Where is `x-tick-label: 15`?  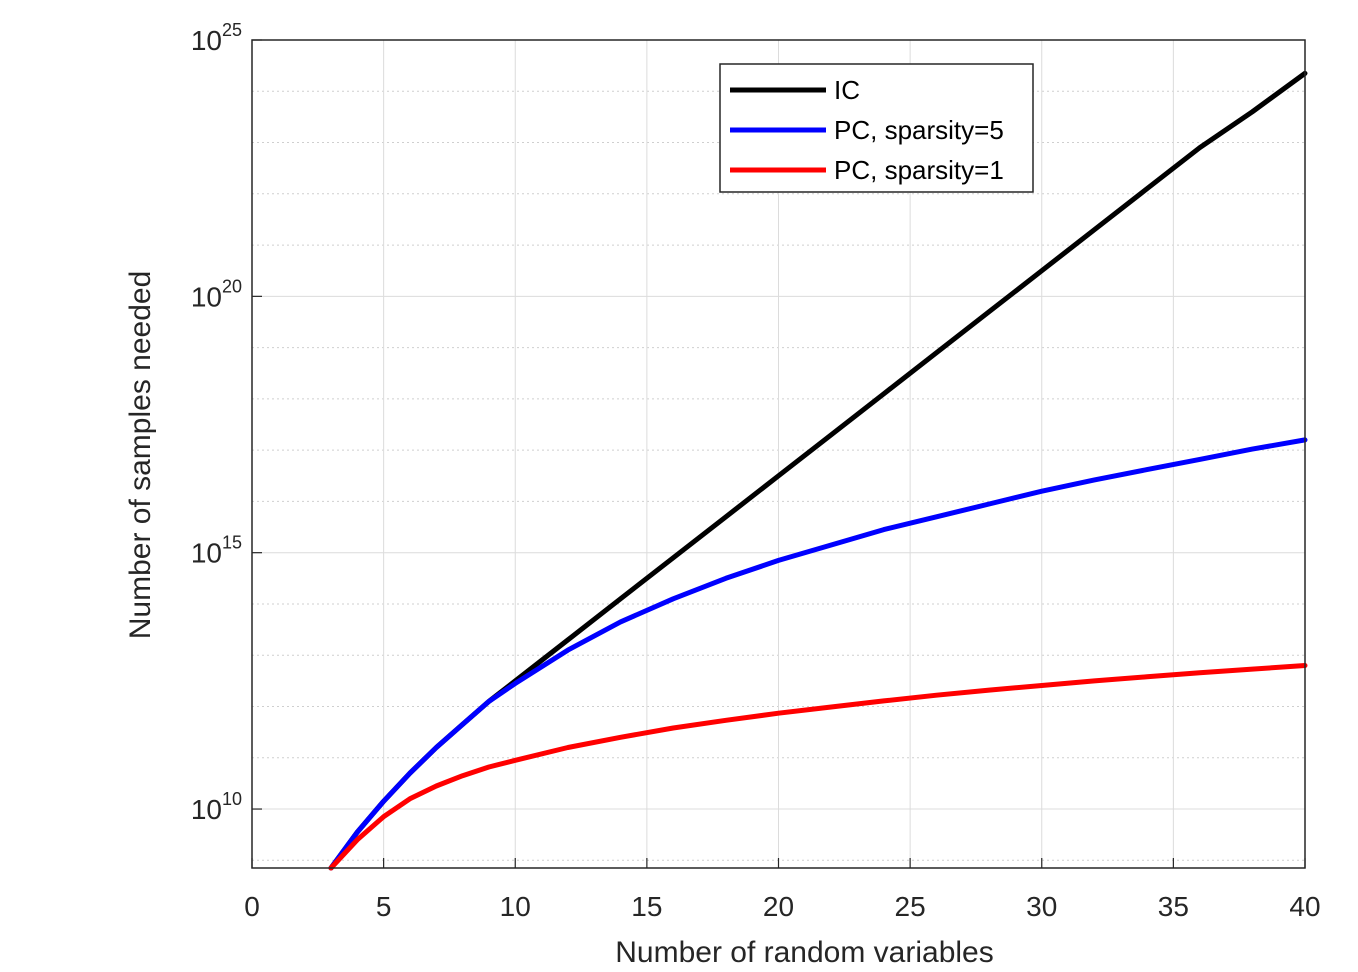 x-tick-label: 15 is located at coordinates (646, 906).